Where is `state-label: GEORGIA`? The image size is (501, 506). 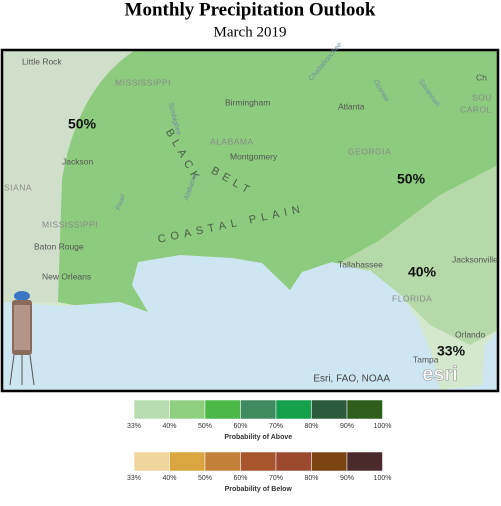
state-label: GEORGIA is located at coordinates (369, 151).